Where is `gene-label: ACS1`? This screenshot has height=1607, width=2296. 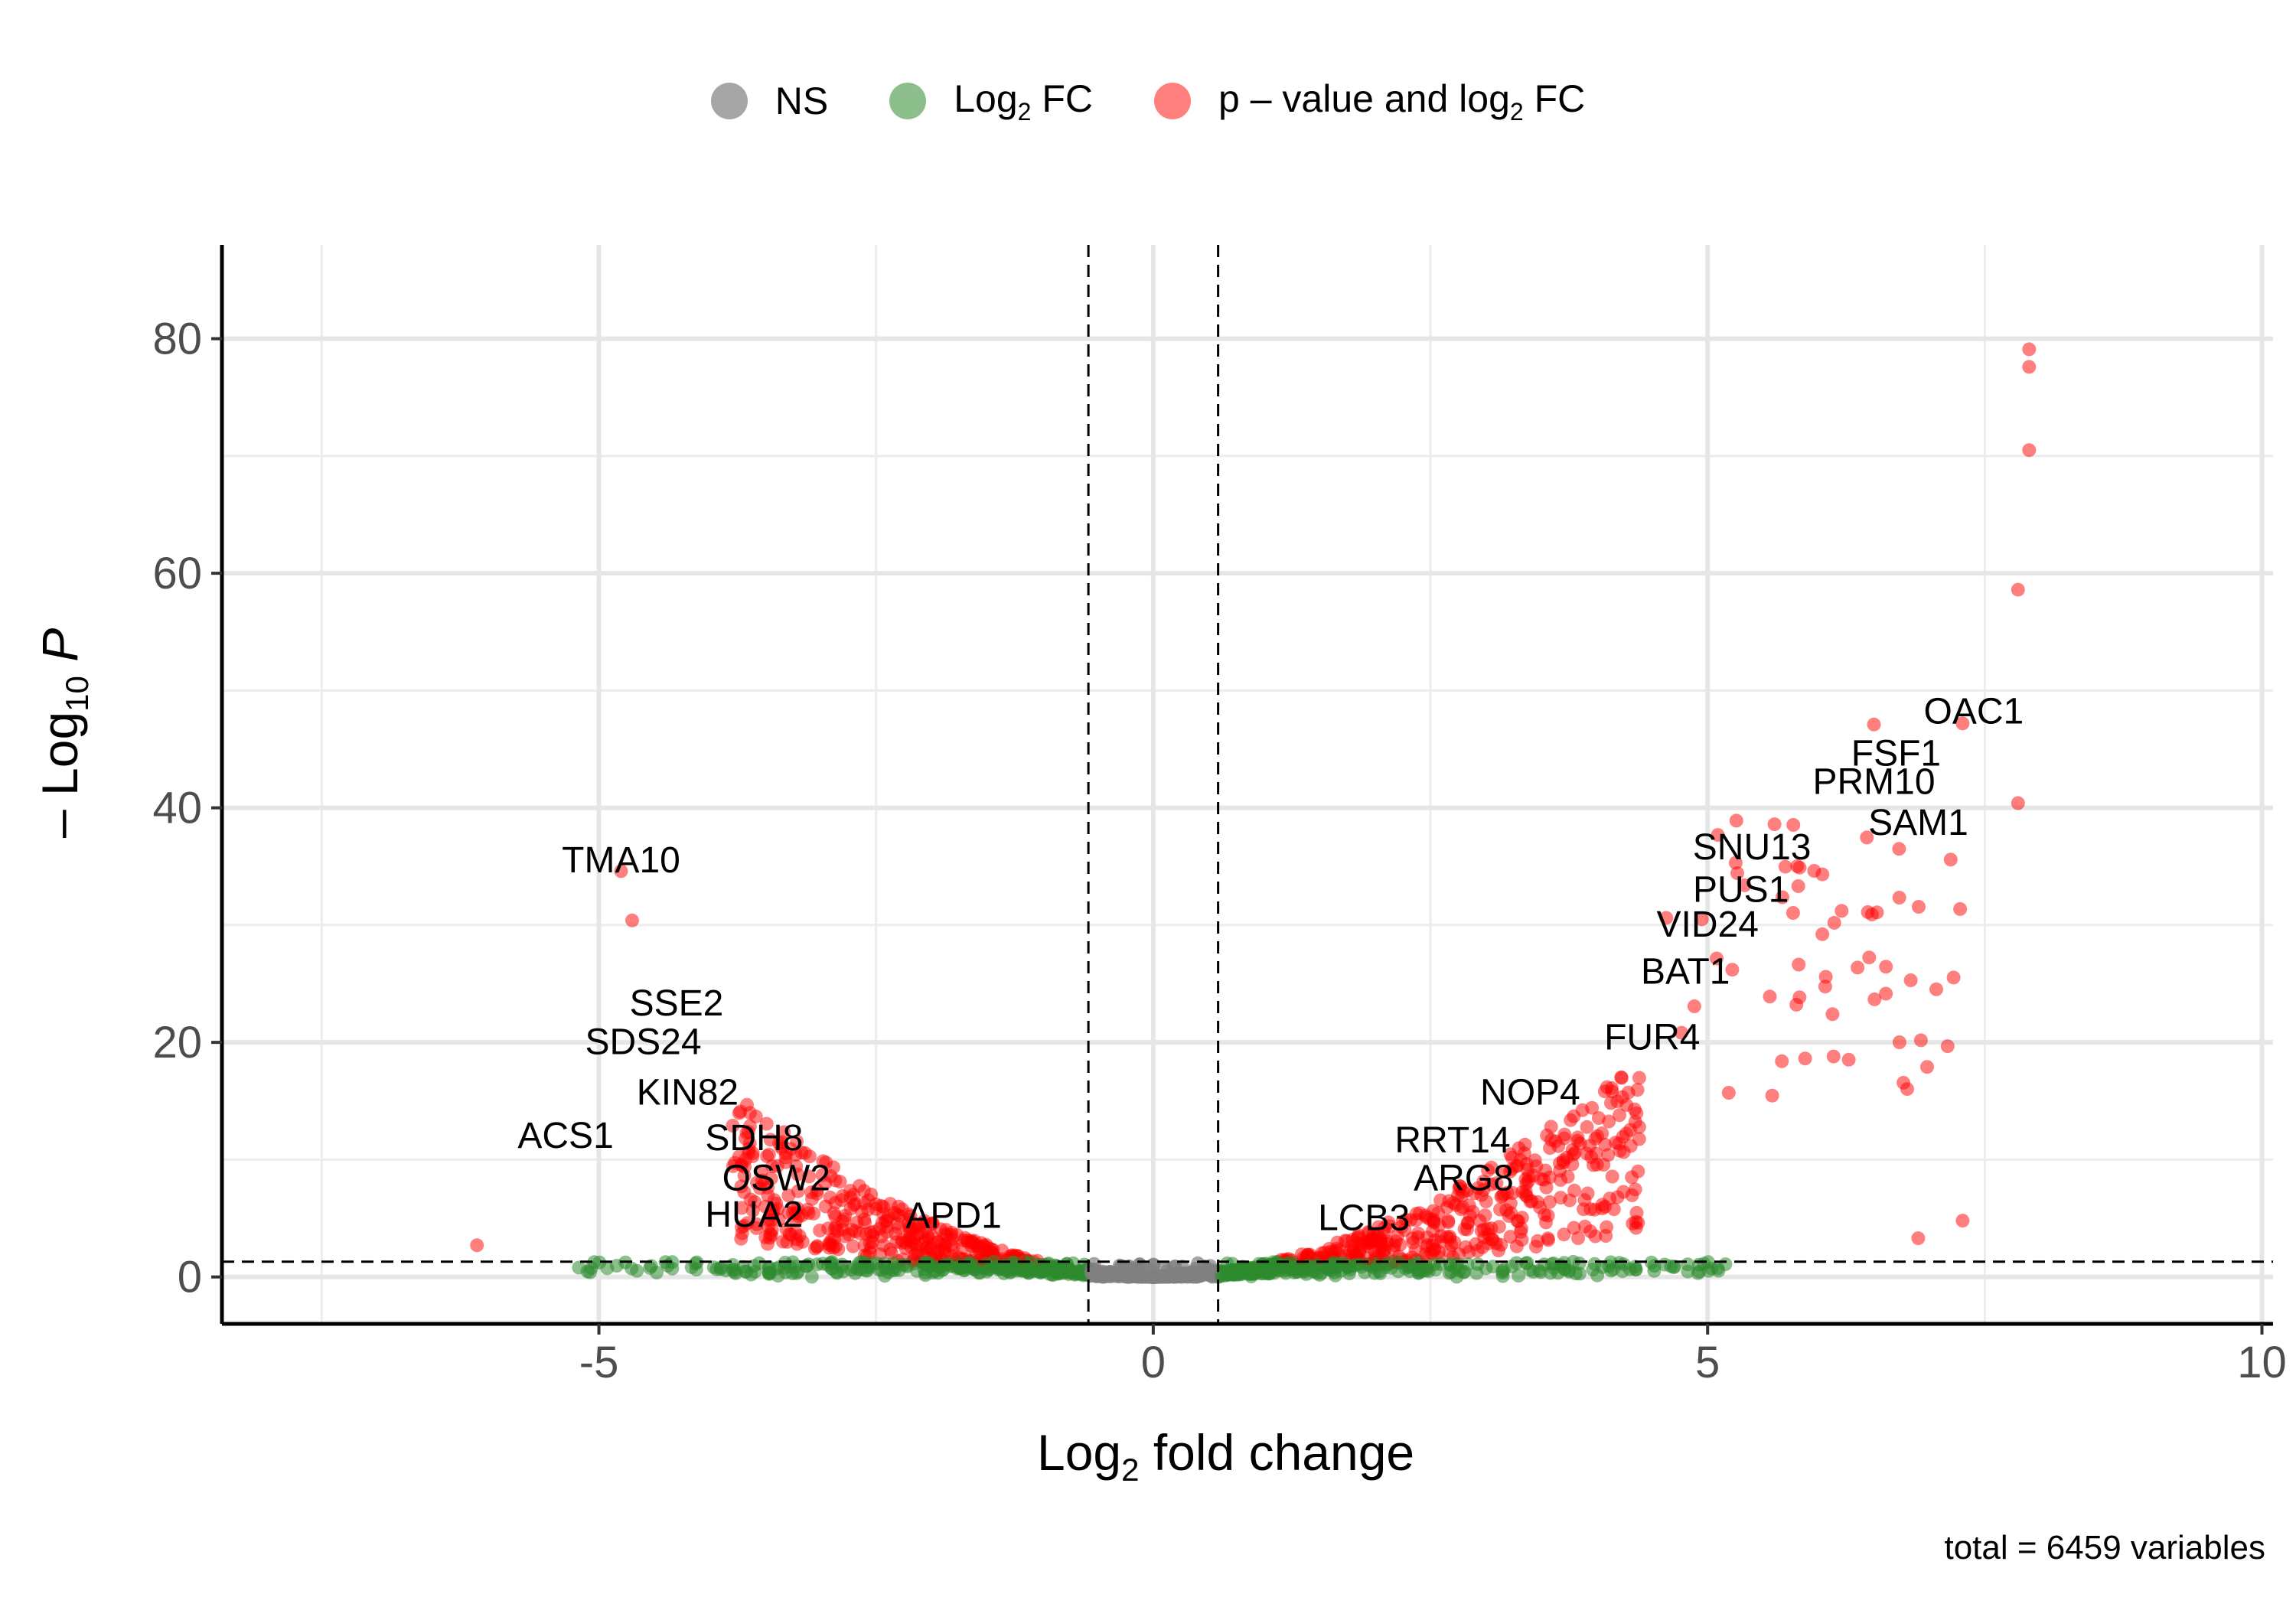
gene-label: ACS1 is located at coordinates (565, 1136).